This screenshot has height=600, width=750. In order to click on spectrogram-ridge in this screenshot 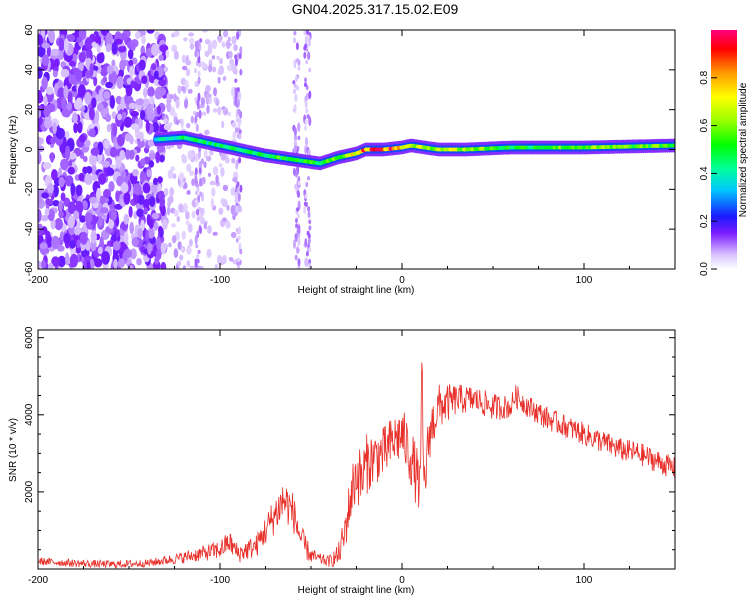, I will do `click(414, 150)`.